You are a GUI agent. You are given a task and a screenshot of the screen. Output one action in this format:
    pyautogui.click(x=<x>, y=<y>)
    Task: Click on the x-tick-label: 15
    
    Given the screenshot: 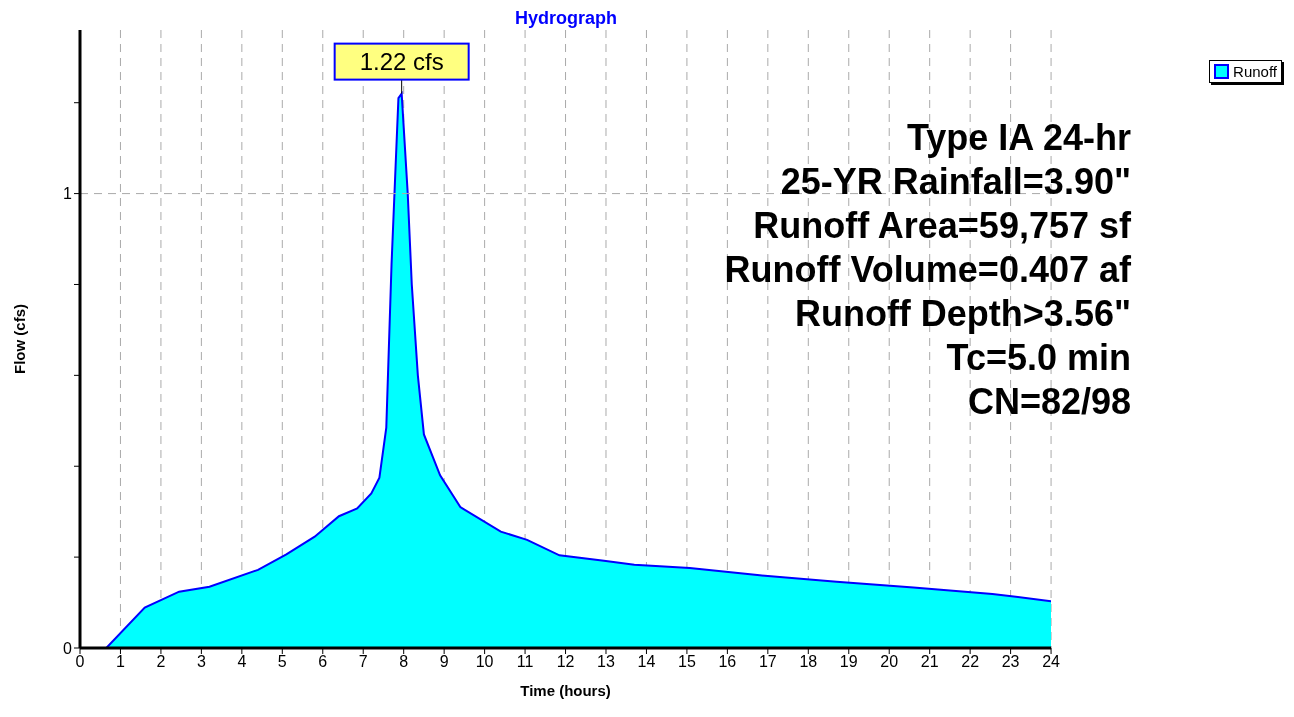 What is the action you would take?
    pyautogui.click(x=687, y=662)
    